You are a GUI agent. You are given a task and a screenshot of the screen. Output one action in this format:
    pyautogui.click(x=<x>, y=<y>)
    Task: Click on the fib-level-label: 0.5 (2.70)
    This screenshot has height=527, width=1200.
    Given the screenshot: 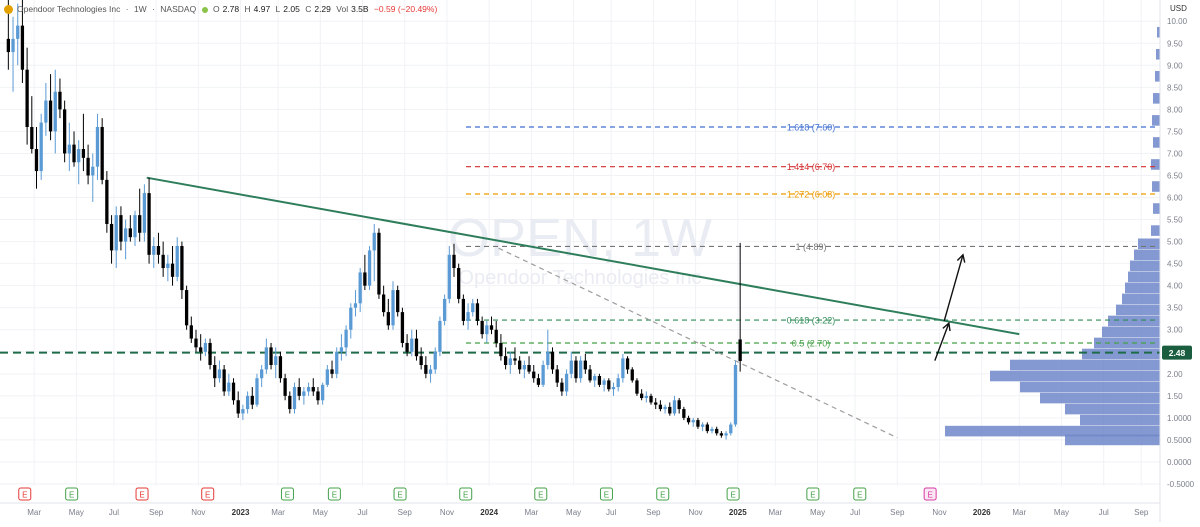 What is the action you would take?
    pyautogui.click(x=811, y=343)
    